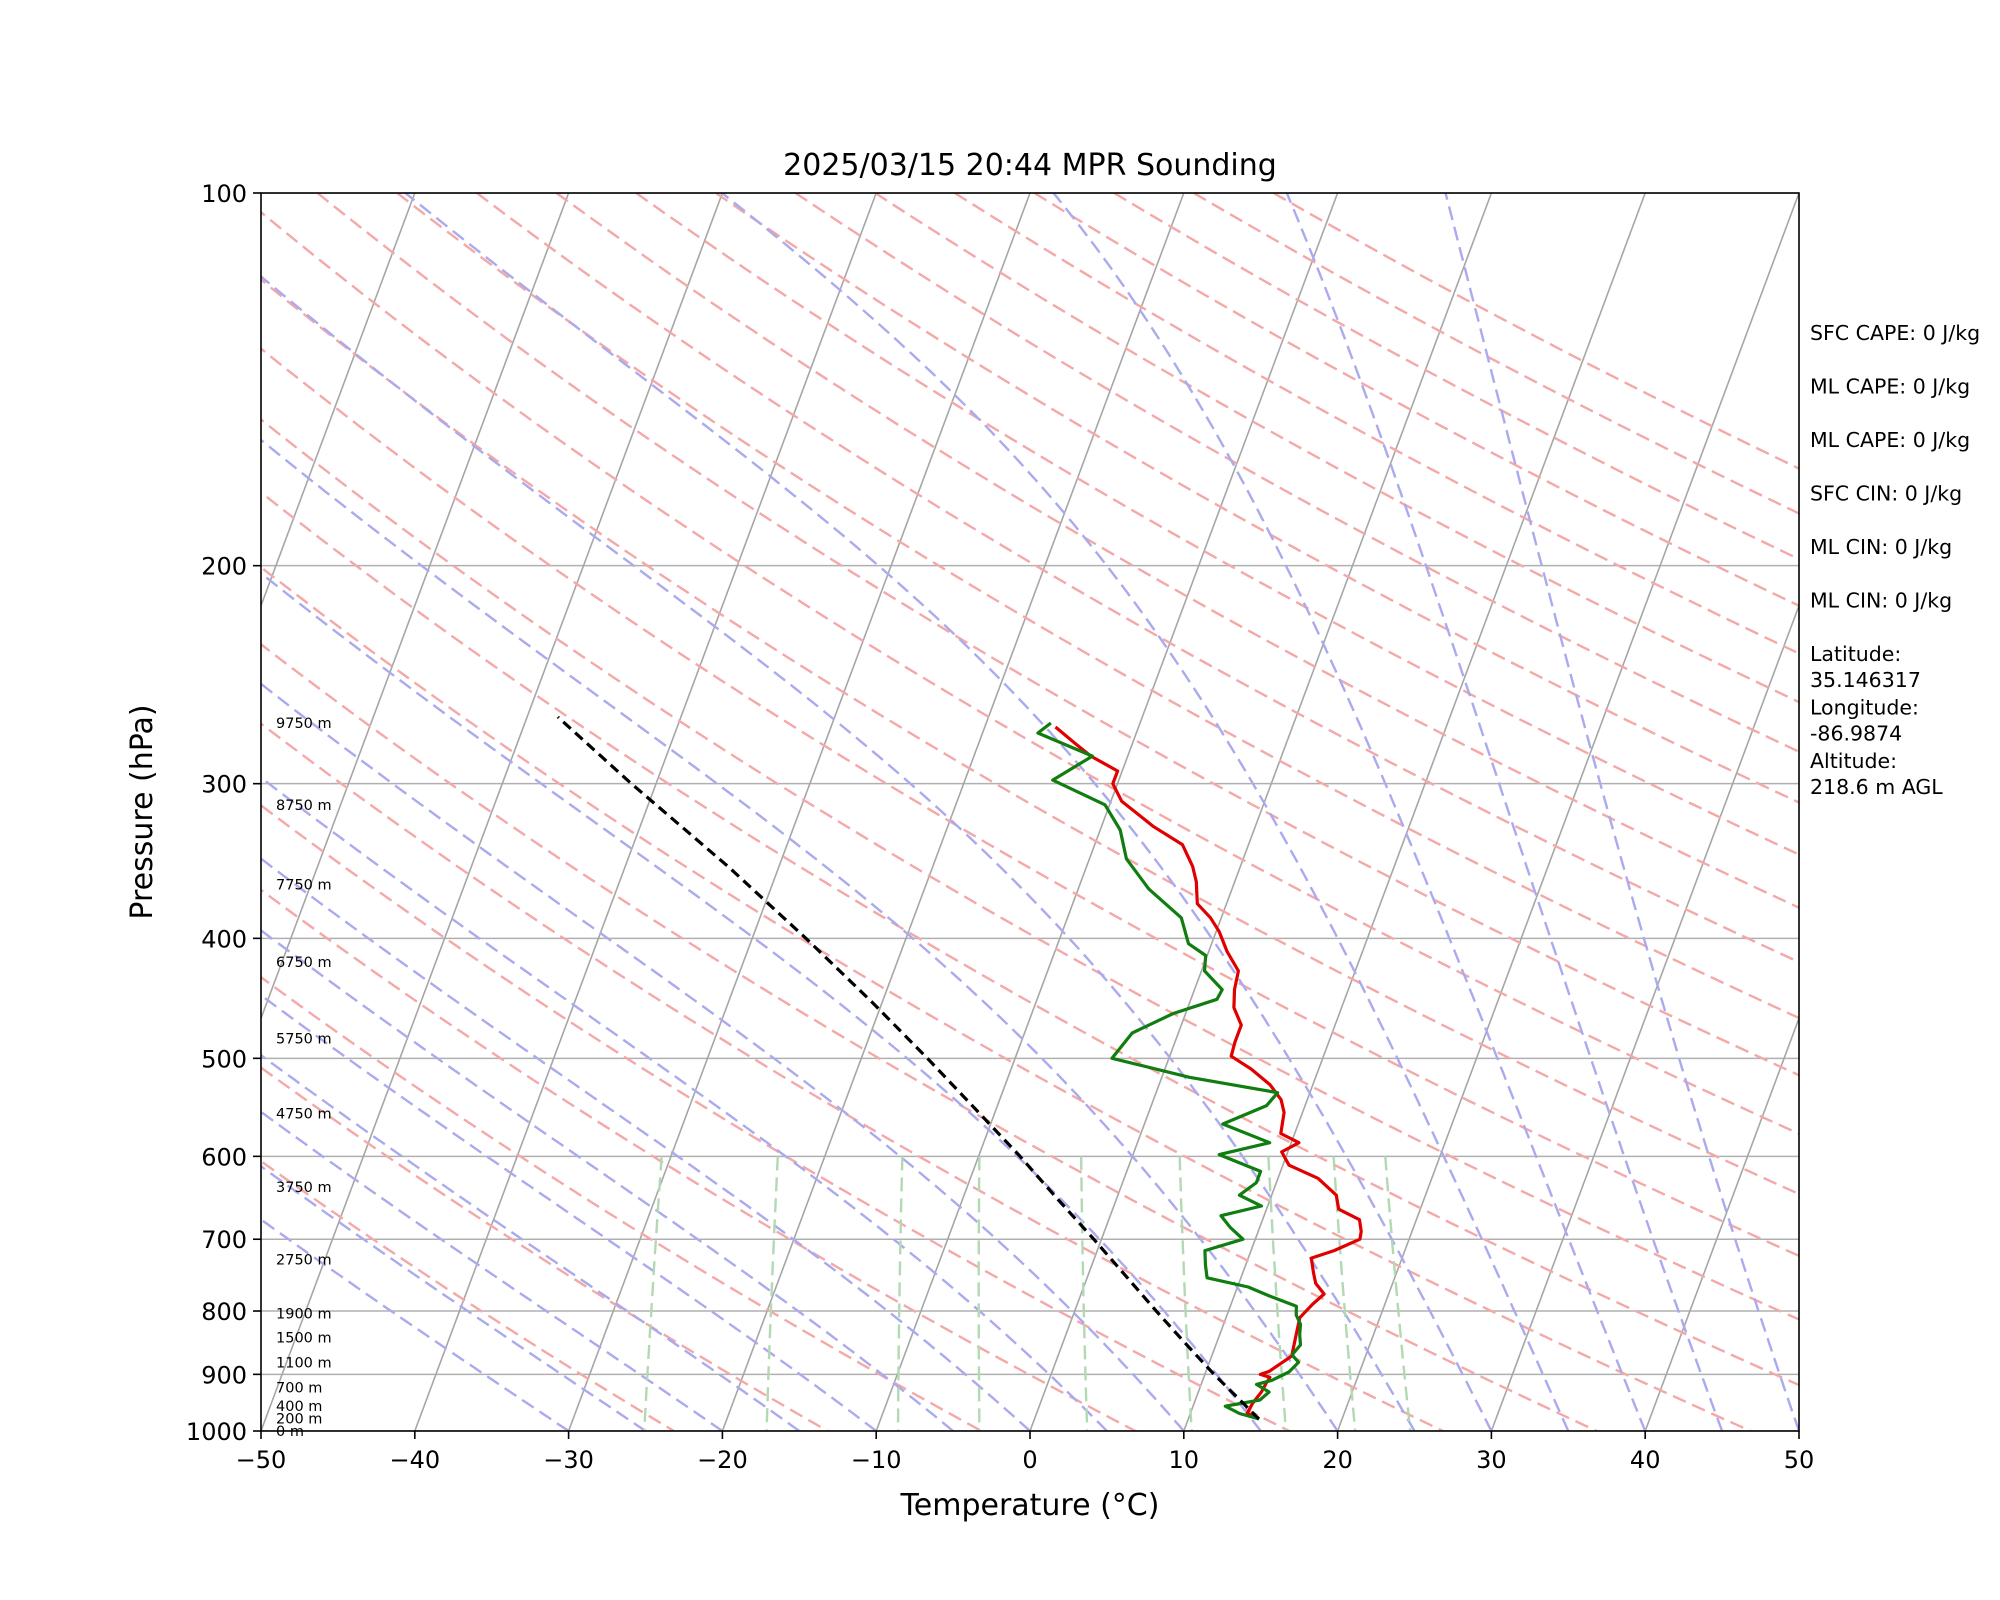  Describe the element at coordinates (1864, 721) in the screenshot. I see `sounding-parameter: Longitude: -86.9874` at that location.